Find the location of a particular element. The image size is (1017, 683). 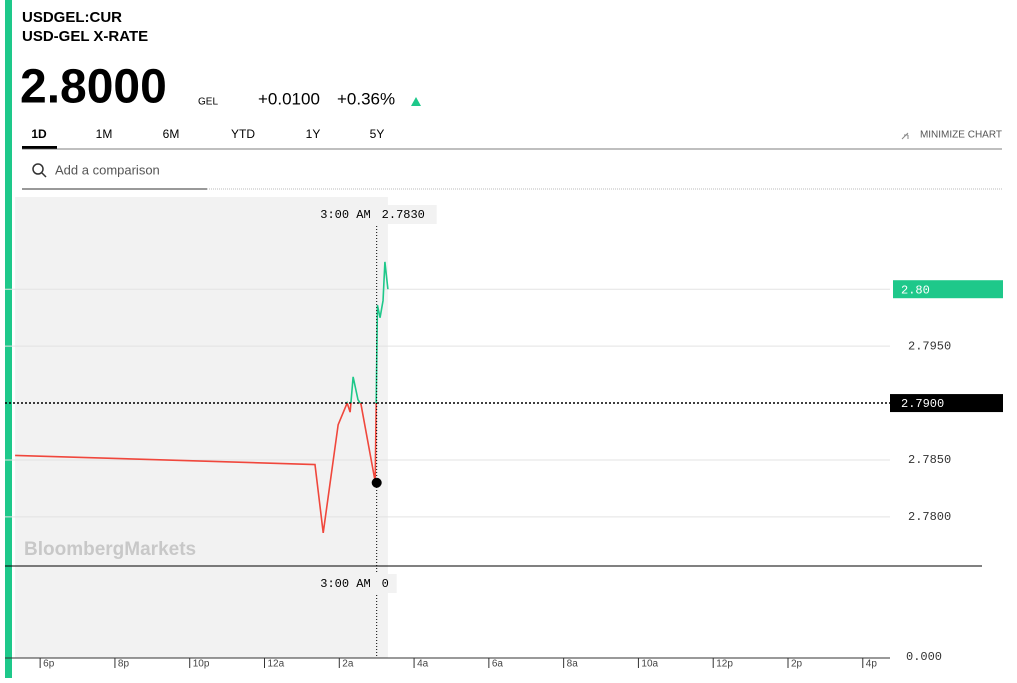

x-tick-label: 4p is located at coordinates (872, 664).